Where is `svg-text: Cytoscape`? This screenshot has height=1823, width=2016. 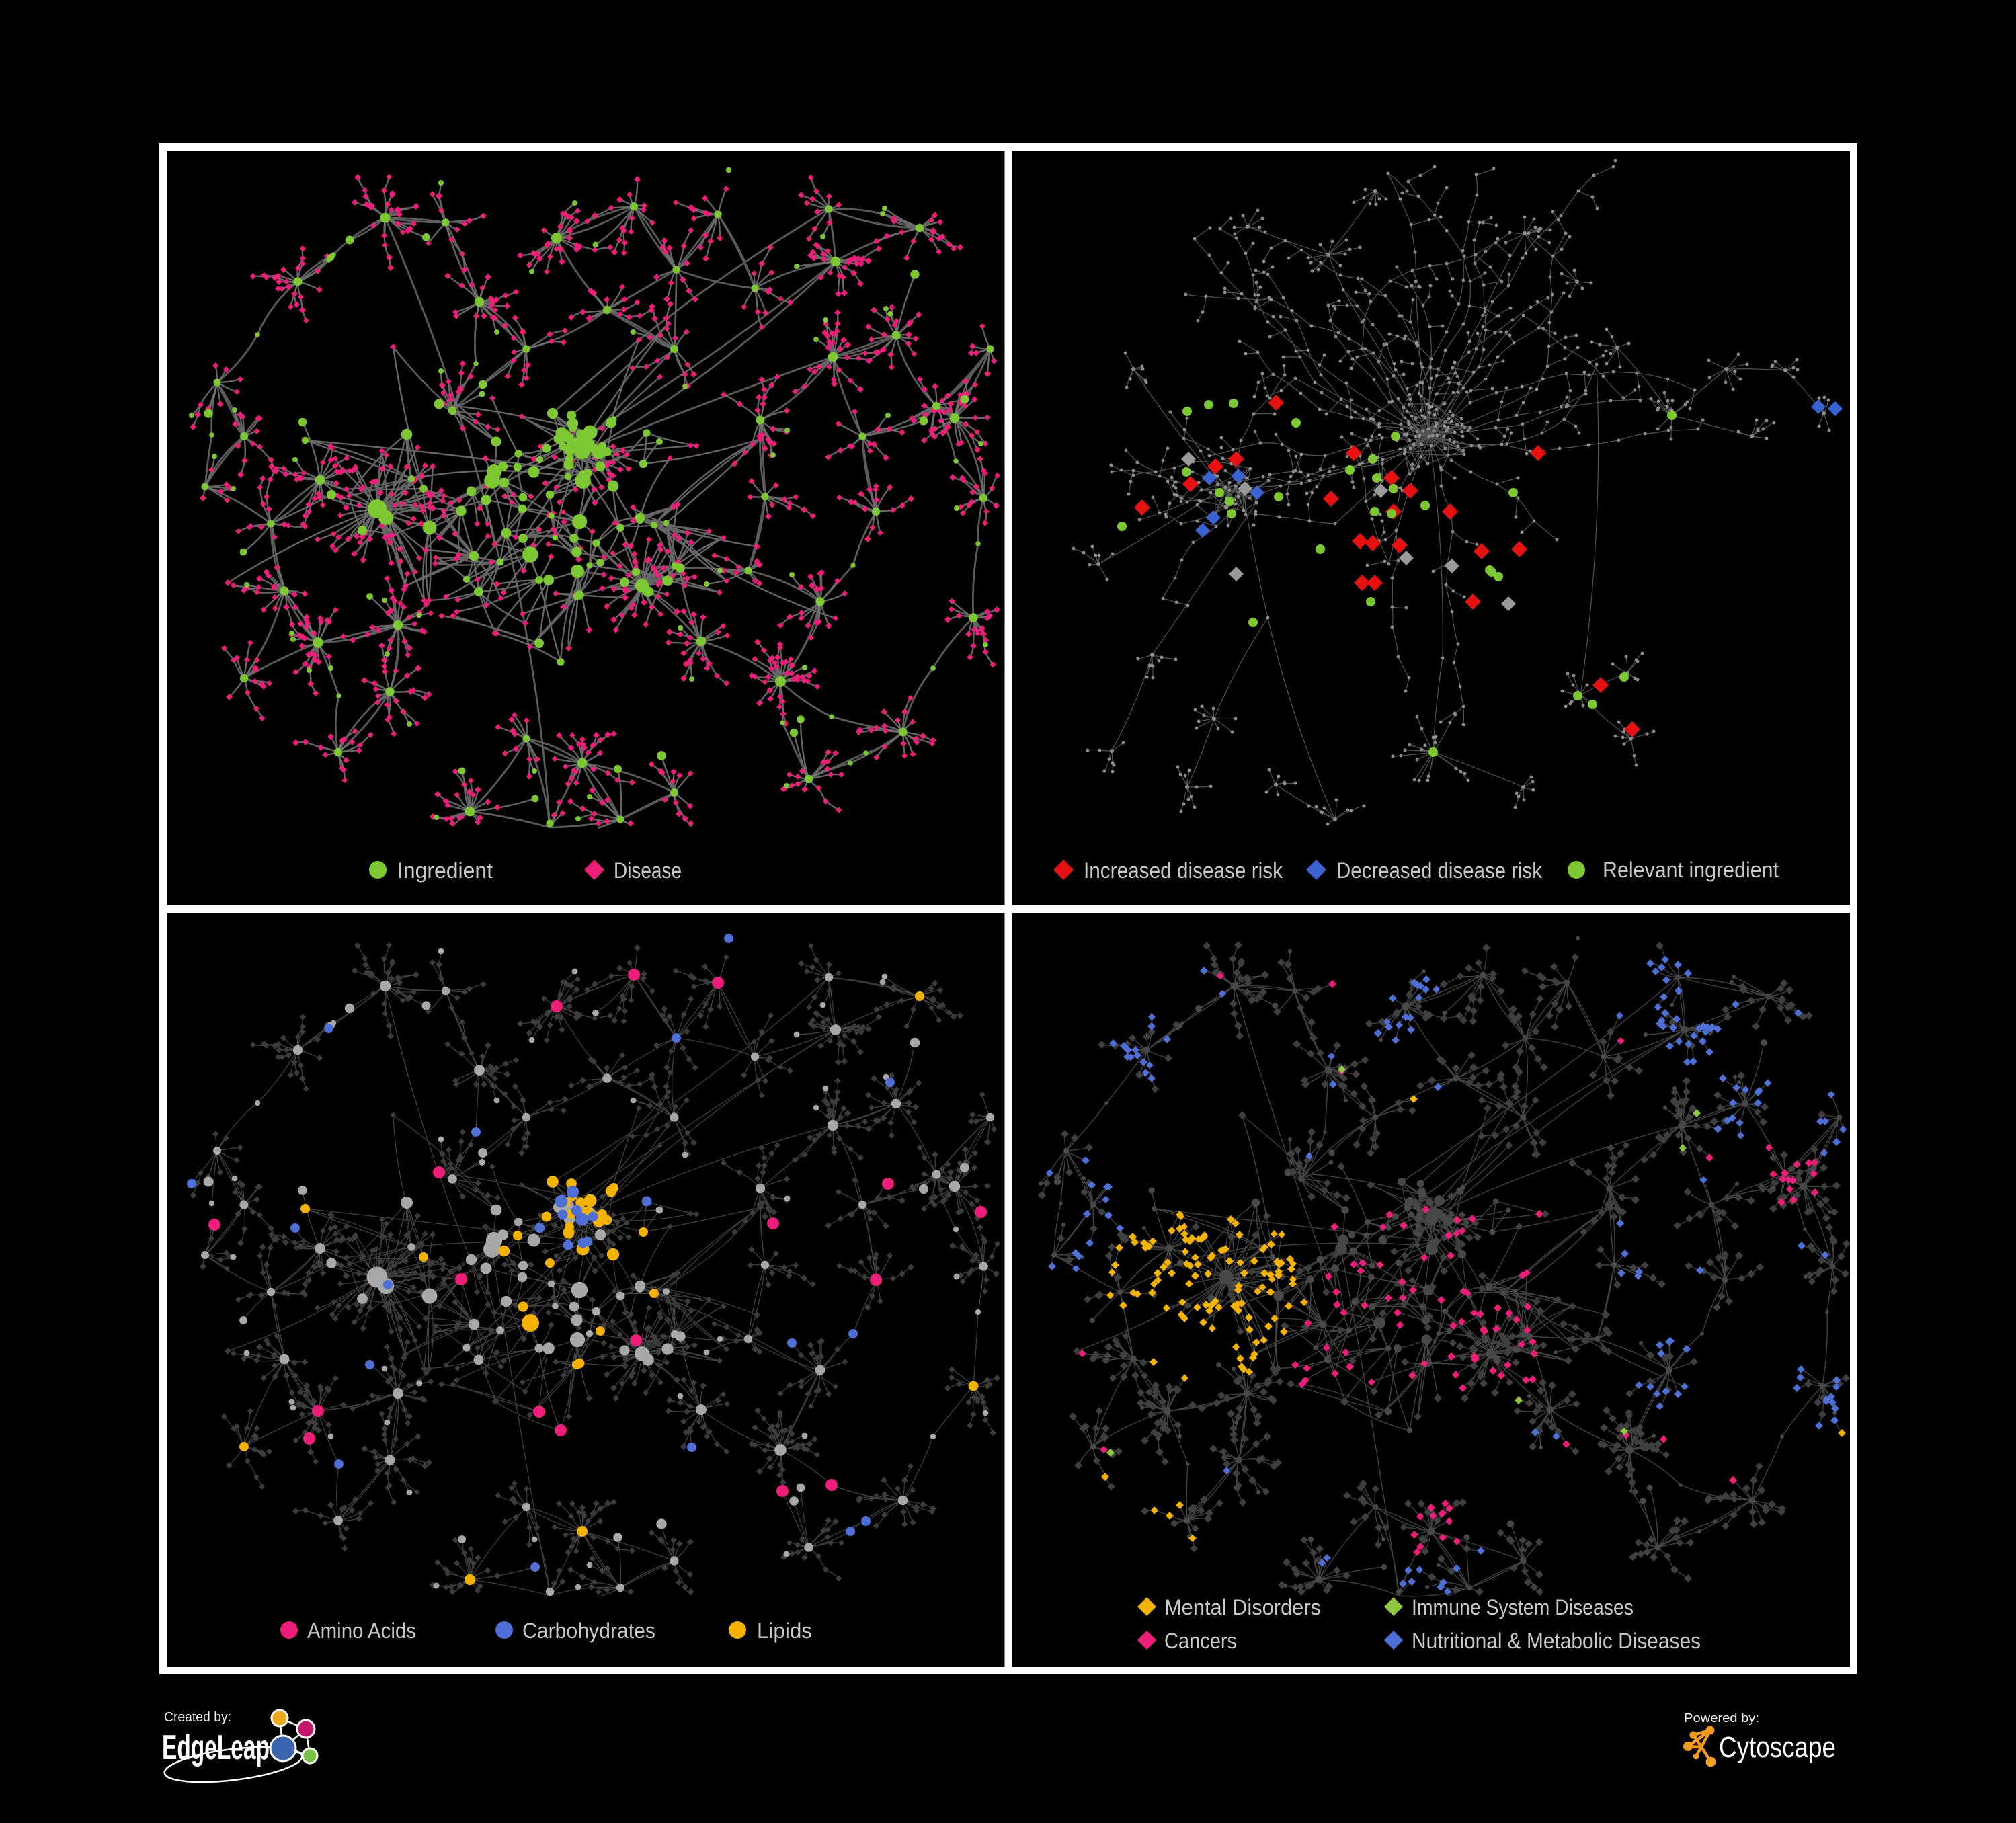 svg-text: Cytoscape is located at coordinates (1777, 1748).